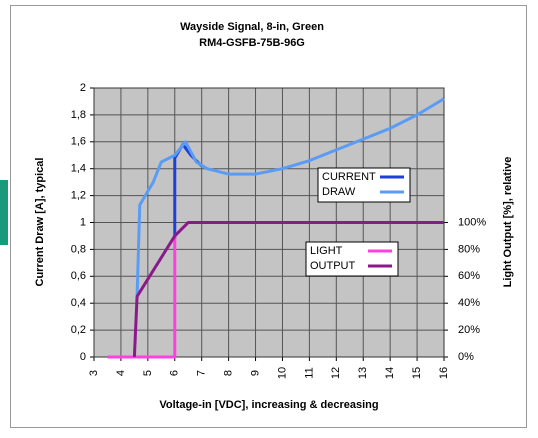 This screenshot has width=538, height=438. I want to click on chart-subtitle: RM4-GSFB-75B-96G, so click(252, 43).